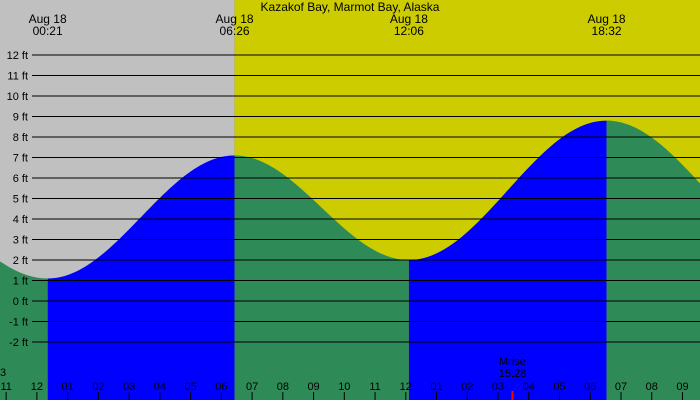 Image resolution: width=700 pixels, height=400 pixels. I want to click on y-tick-label: 0 ft, so click(20, 302).